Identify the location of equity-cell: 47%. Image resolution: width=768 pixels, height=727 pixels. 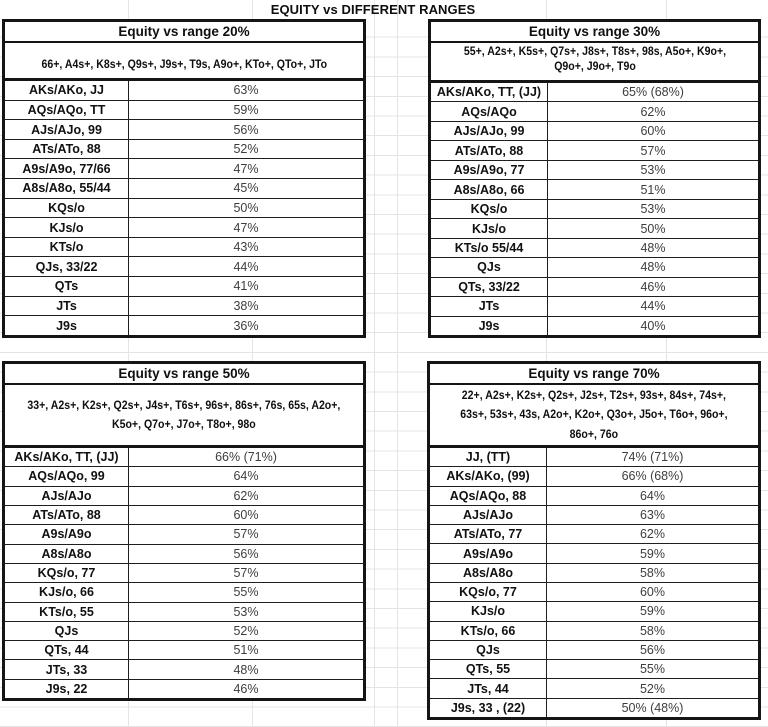
(246, 168).